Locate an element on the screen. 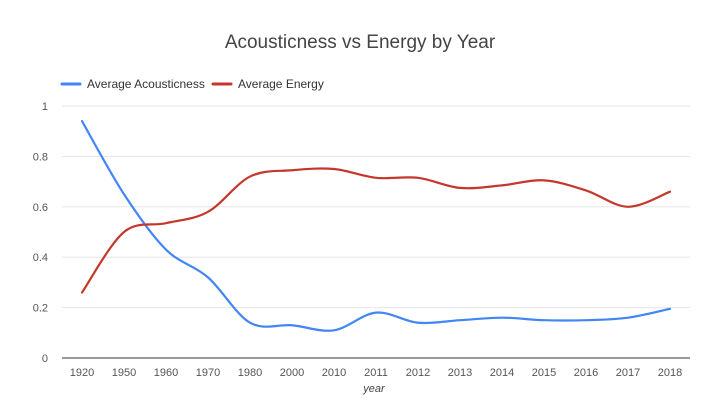 Image resolution: width=720 pixels, height=415 pixels. y-tick-label: 0.4 is located at coordinates (40, 258).